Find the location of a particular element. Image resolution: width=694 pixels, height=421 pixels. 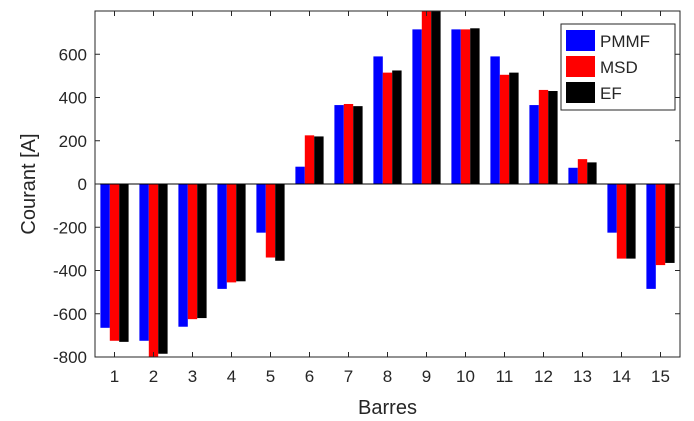

x-tick-label: 6 is located at coordinates (309, 376).